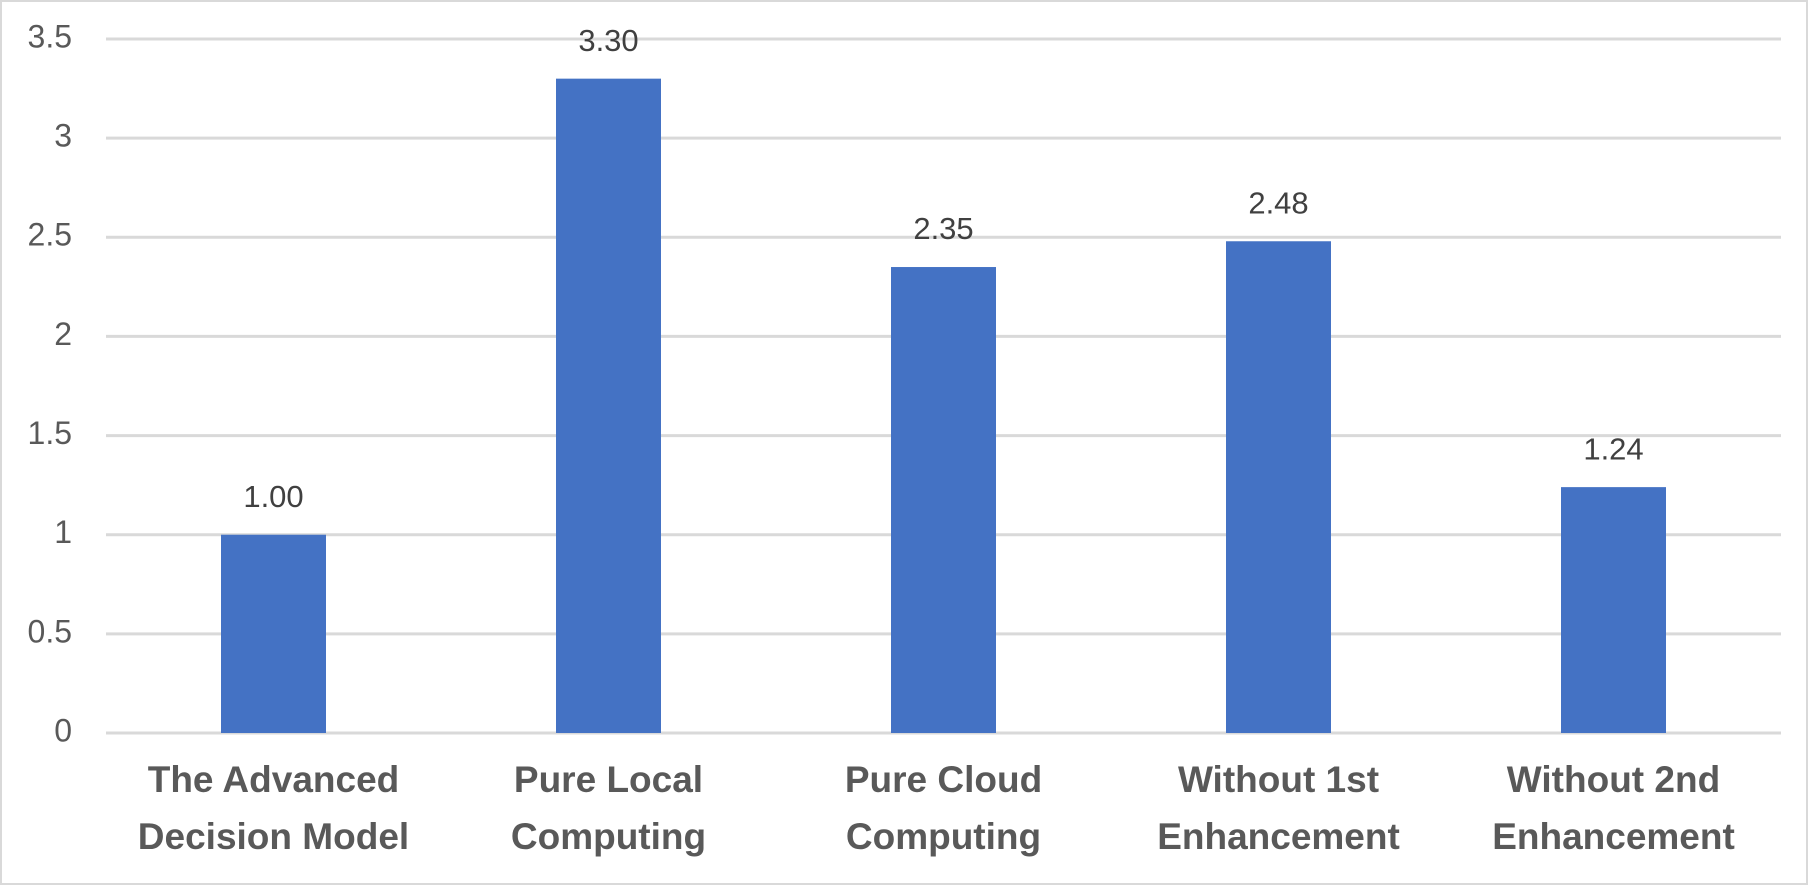 The image size is (1808, 885). What do you see at coordinates (1613, 808) in the screenshot?
I see `x-tick-label: Without 2nd Enhancement` at bounding box center [1613, 808].